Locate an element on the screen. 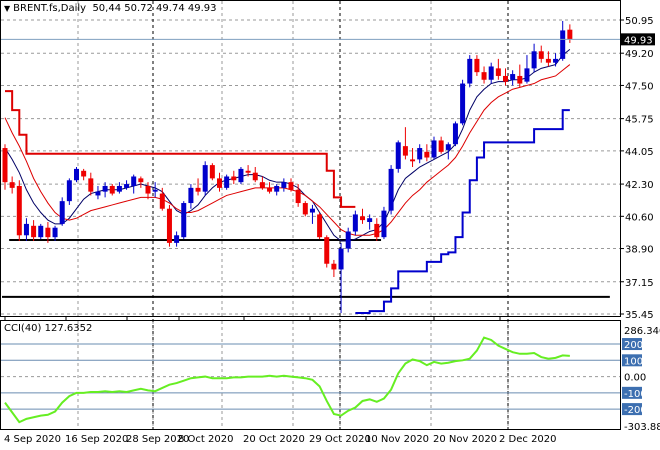  cci-levels is located at coordinates (310, 376).